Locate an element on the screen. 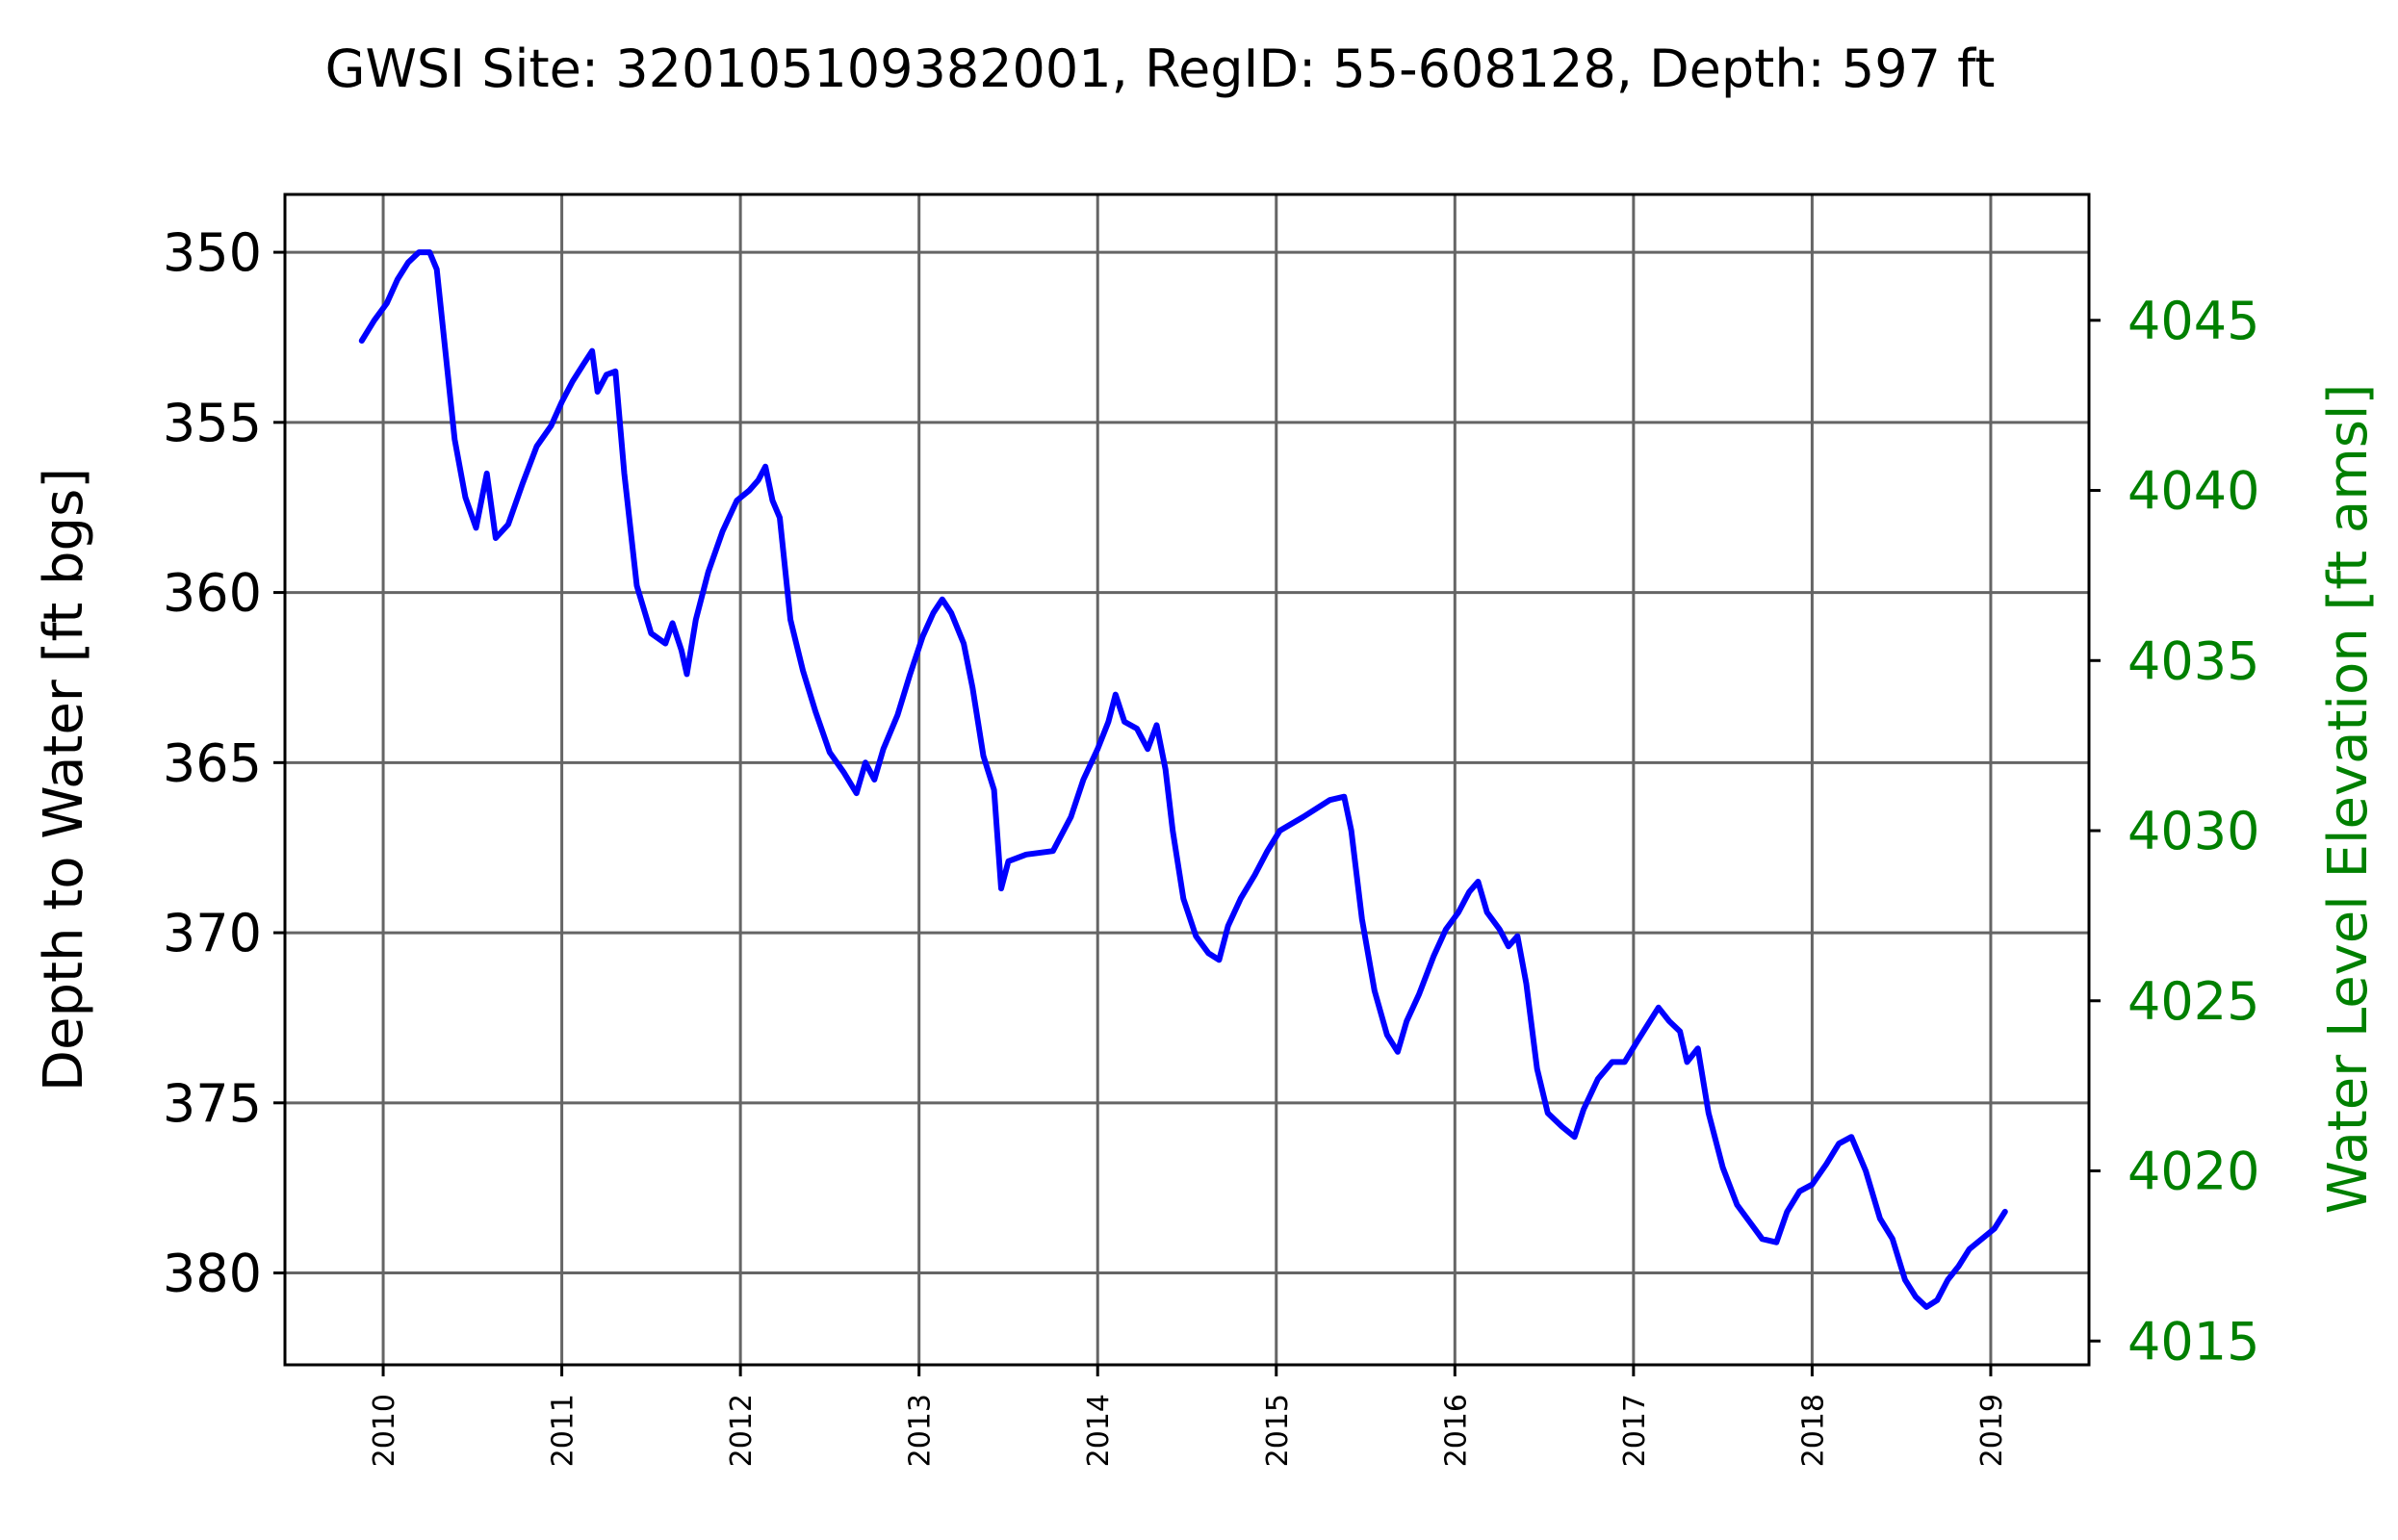  y2-tick-label: 4015 is located at coordinates (2193, 1341).